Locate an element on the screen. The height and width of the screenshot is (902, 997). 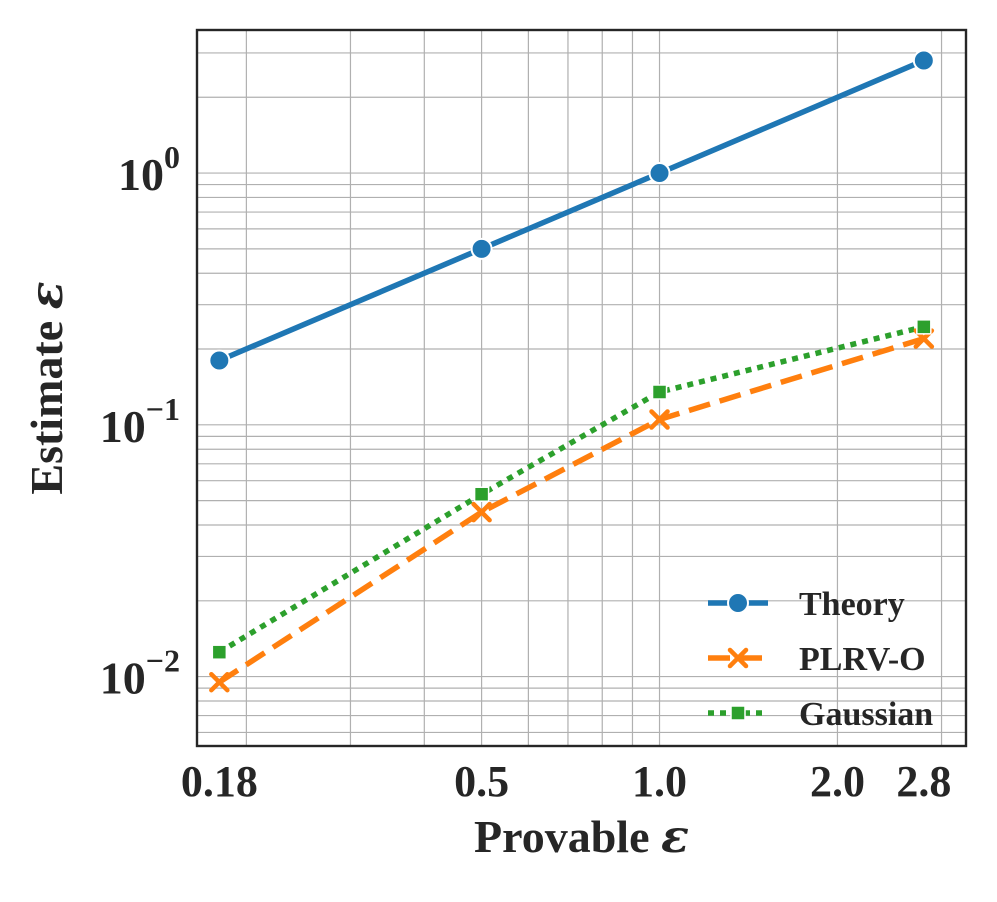
legend: Theory PLRV-O Gaussian is located at coordinates (820, 659).